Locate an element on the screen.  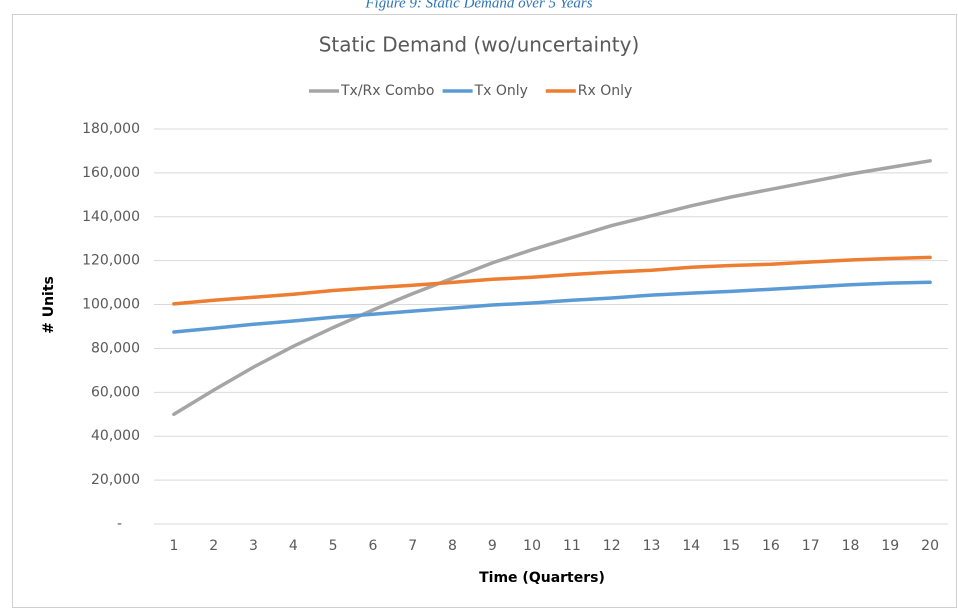
legend-label: Rx Only is located at coordinates (605, 91).